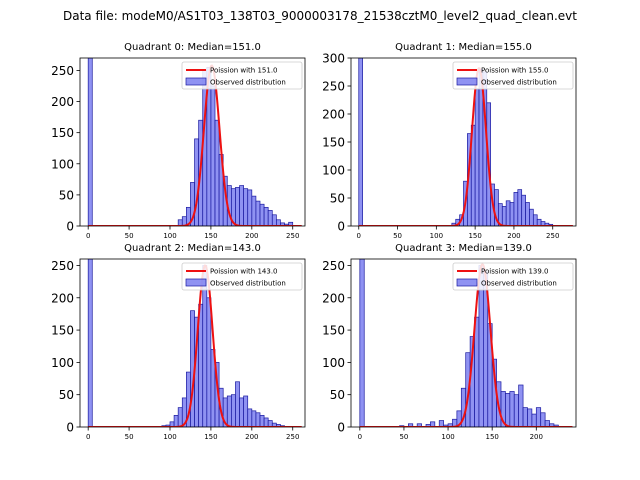 The image size is (640, 480). I want to click on quadrant-0-legend: Poission with 151.0 Observed distribution, so click(242, 75).